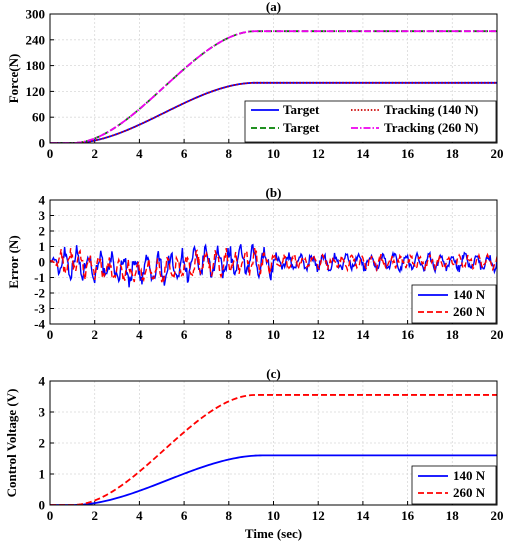 The width and height of the screenshot is (506, 550). I want to click on y-tick-label: -1, so click(39, 277).